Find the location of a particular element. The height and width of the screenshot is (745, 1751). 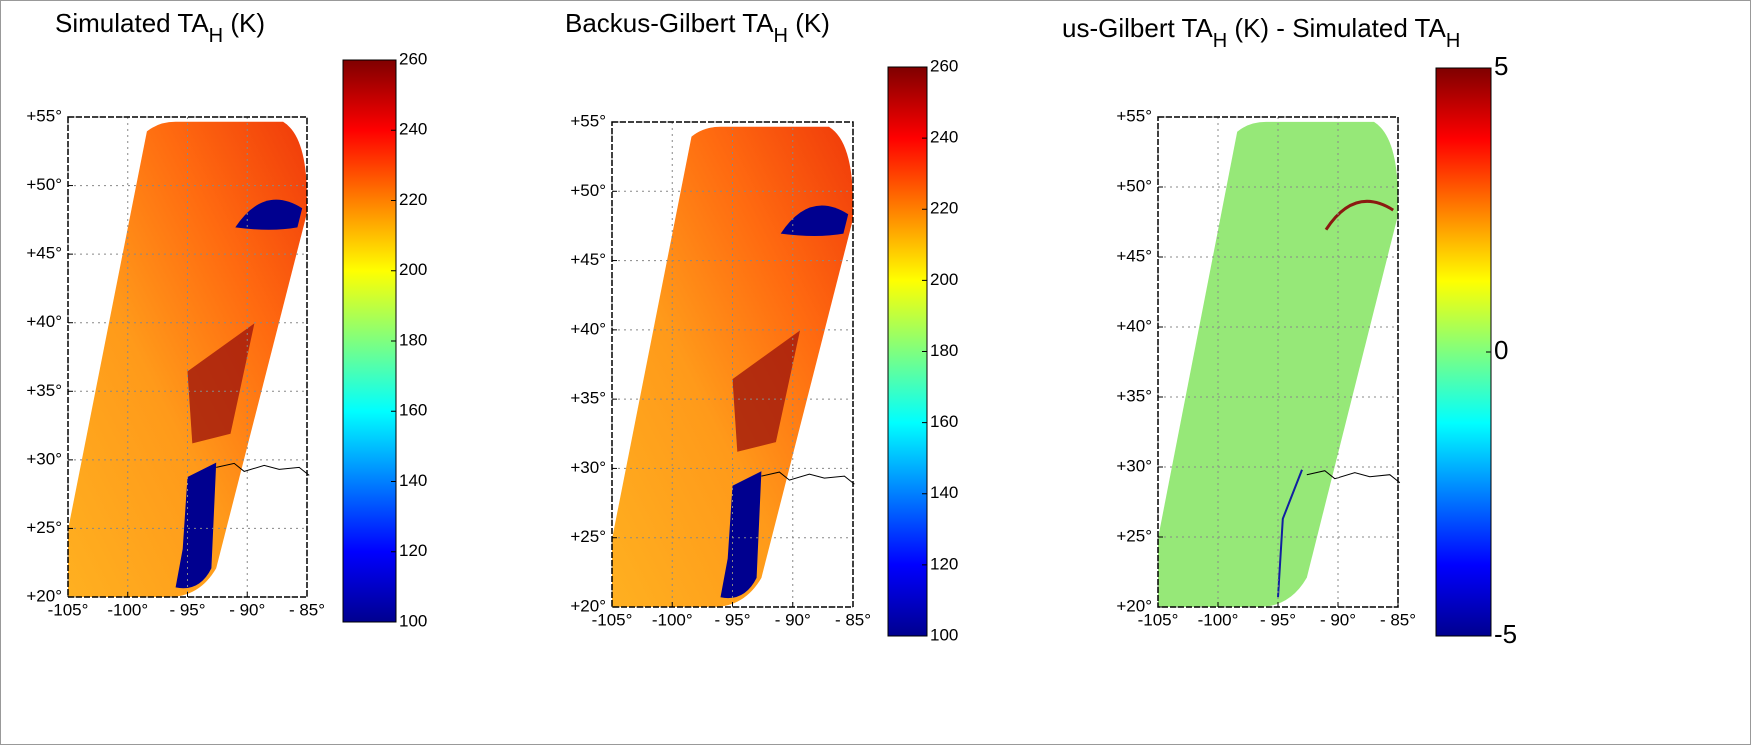

title-text: Simulated TA is located at coordinates (132, 23).